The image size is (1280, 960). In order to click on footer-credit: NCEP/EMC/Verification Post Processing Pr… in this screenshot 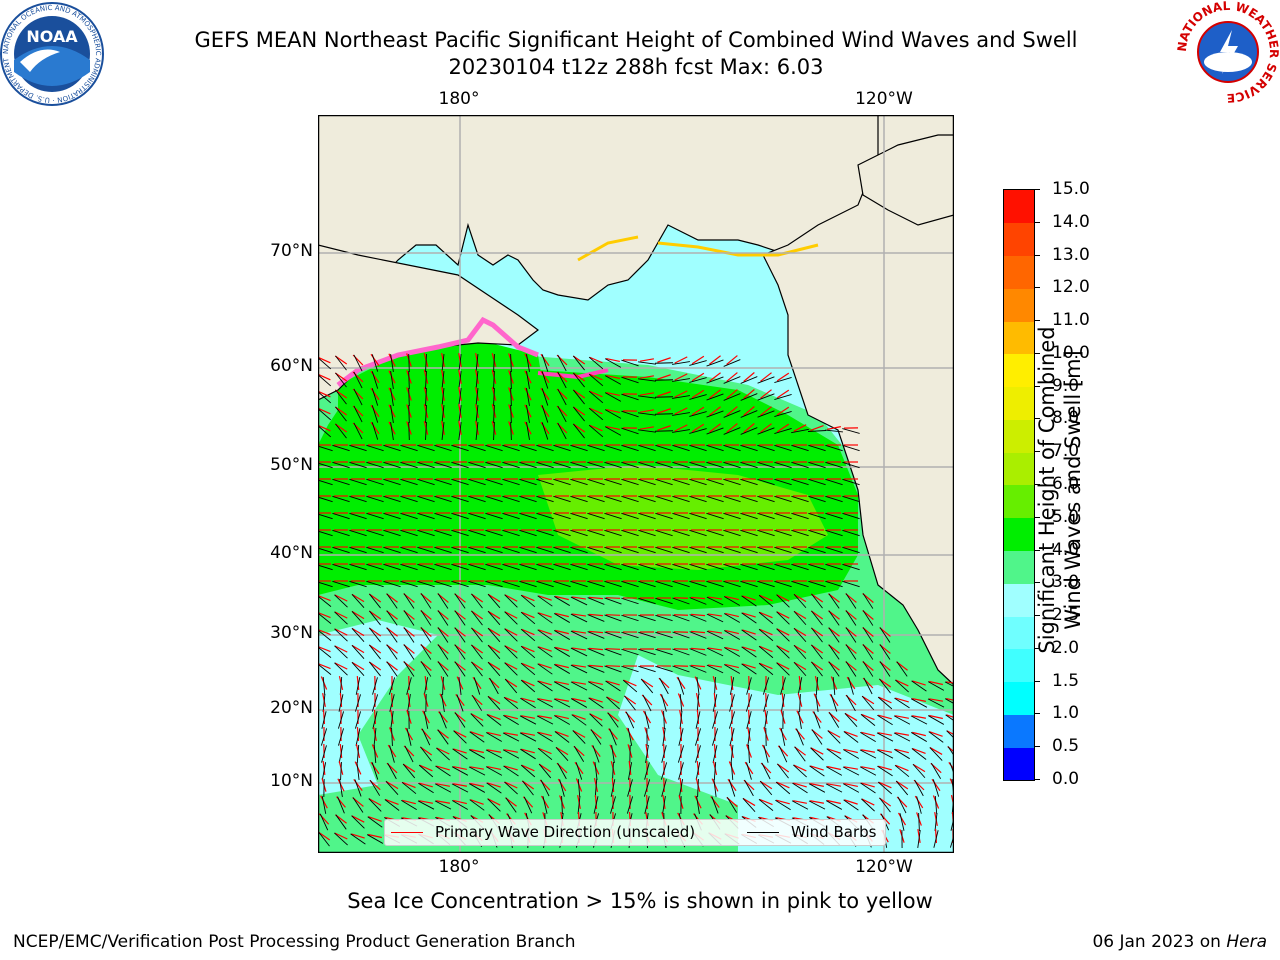, I will do `click(294, 942)`.